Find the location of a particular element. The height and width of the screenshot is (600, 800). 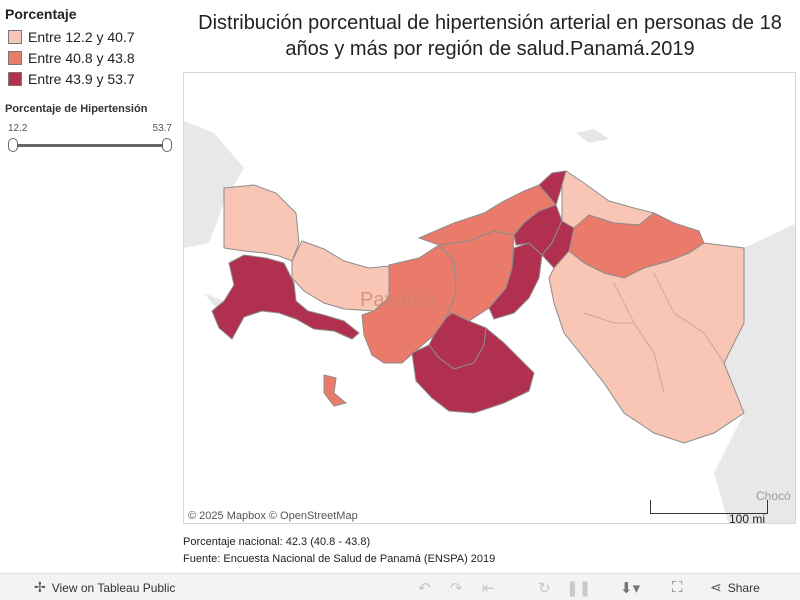

slider-track is located at coordinates (90, 145).